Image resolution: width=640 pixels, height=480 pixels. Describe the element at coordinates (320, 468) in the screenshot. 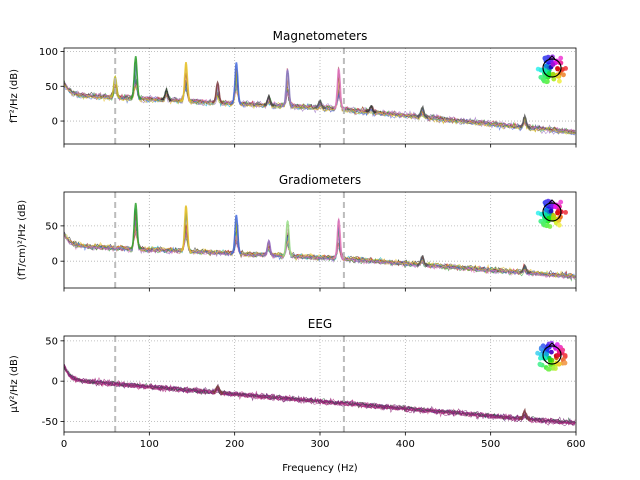

I see `x-axis-label: Frequency (Hz)` at that location.